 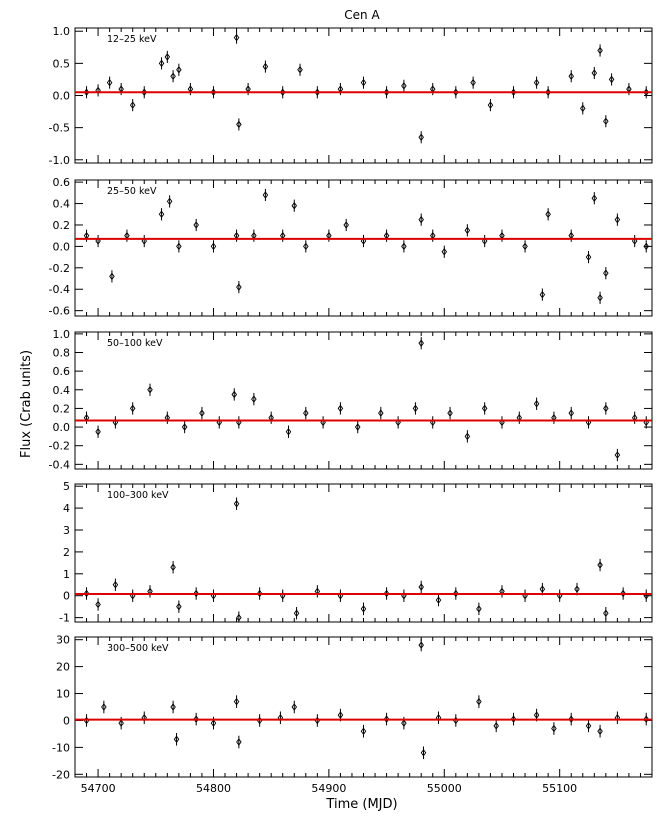 I want to click on y-tick-label: 1.0, so click(x=62, y=334).